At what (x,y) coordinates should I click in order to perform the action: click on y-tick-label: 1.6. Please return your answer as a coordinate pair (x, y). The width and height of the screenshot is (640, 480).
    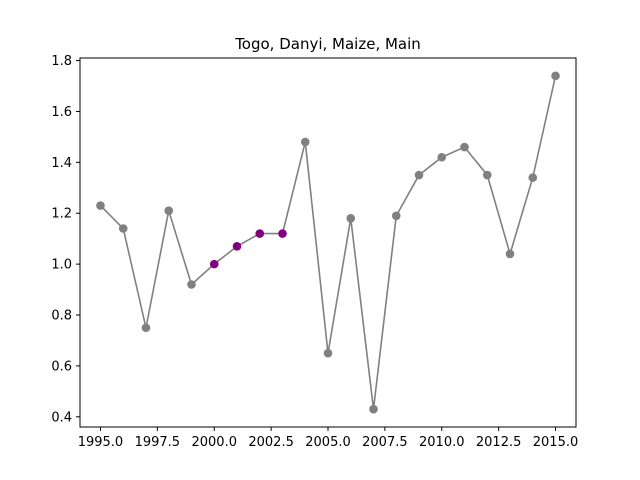
    Looking at the image, I should click on (61, 112).